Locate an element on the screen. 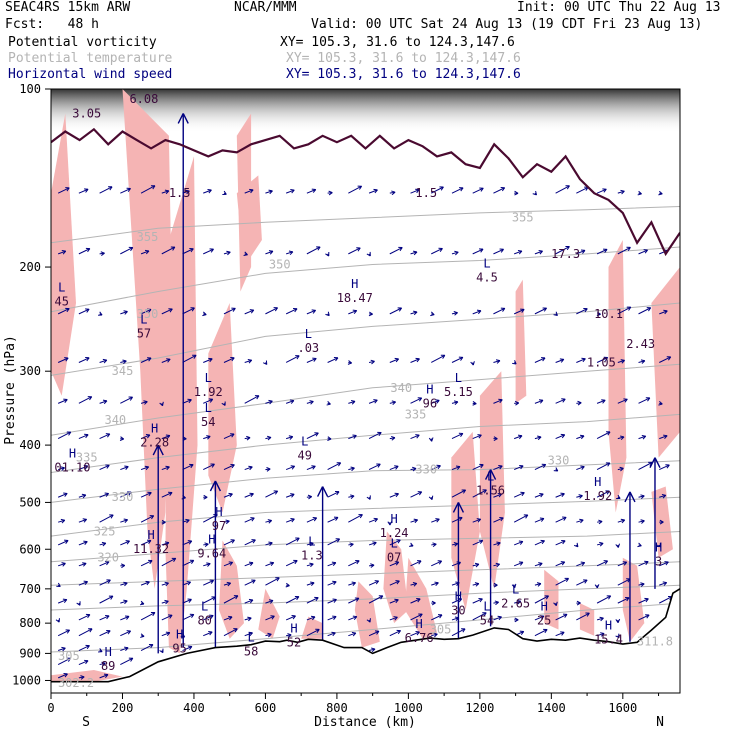 This screenshot has height=740, width=740. extremum-letter: H is located at coordinates (354, 284).